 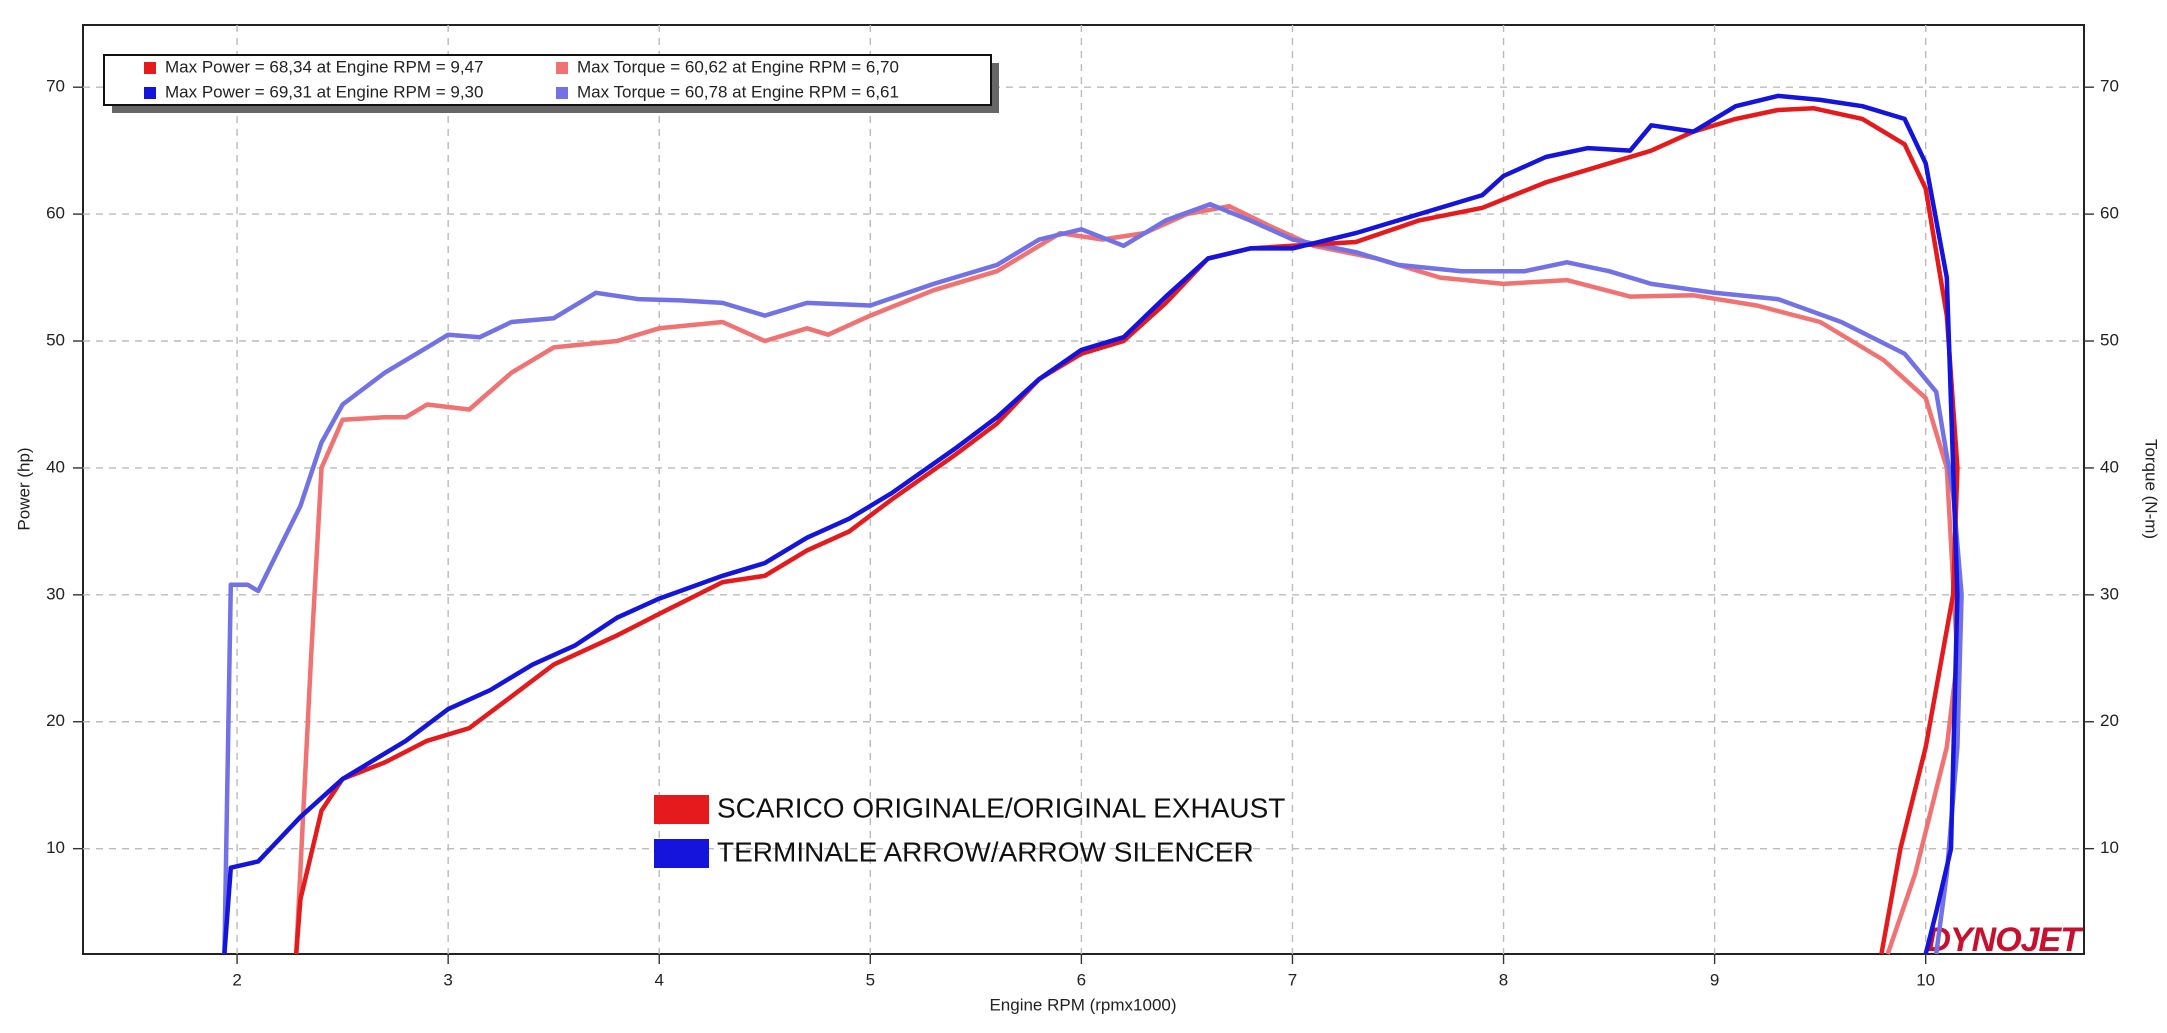 I want to click on legend-label: Max Power = 69,31 at Engine RPM = 9,30, so click(x=324, y=91).